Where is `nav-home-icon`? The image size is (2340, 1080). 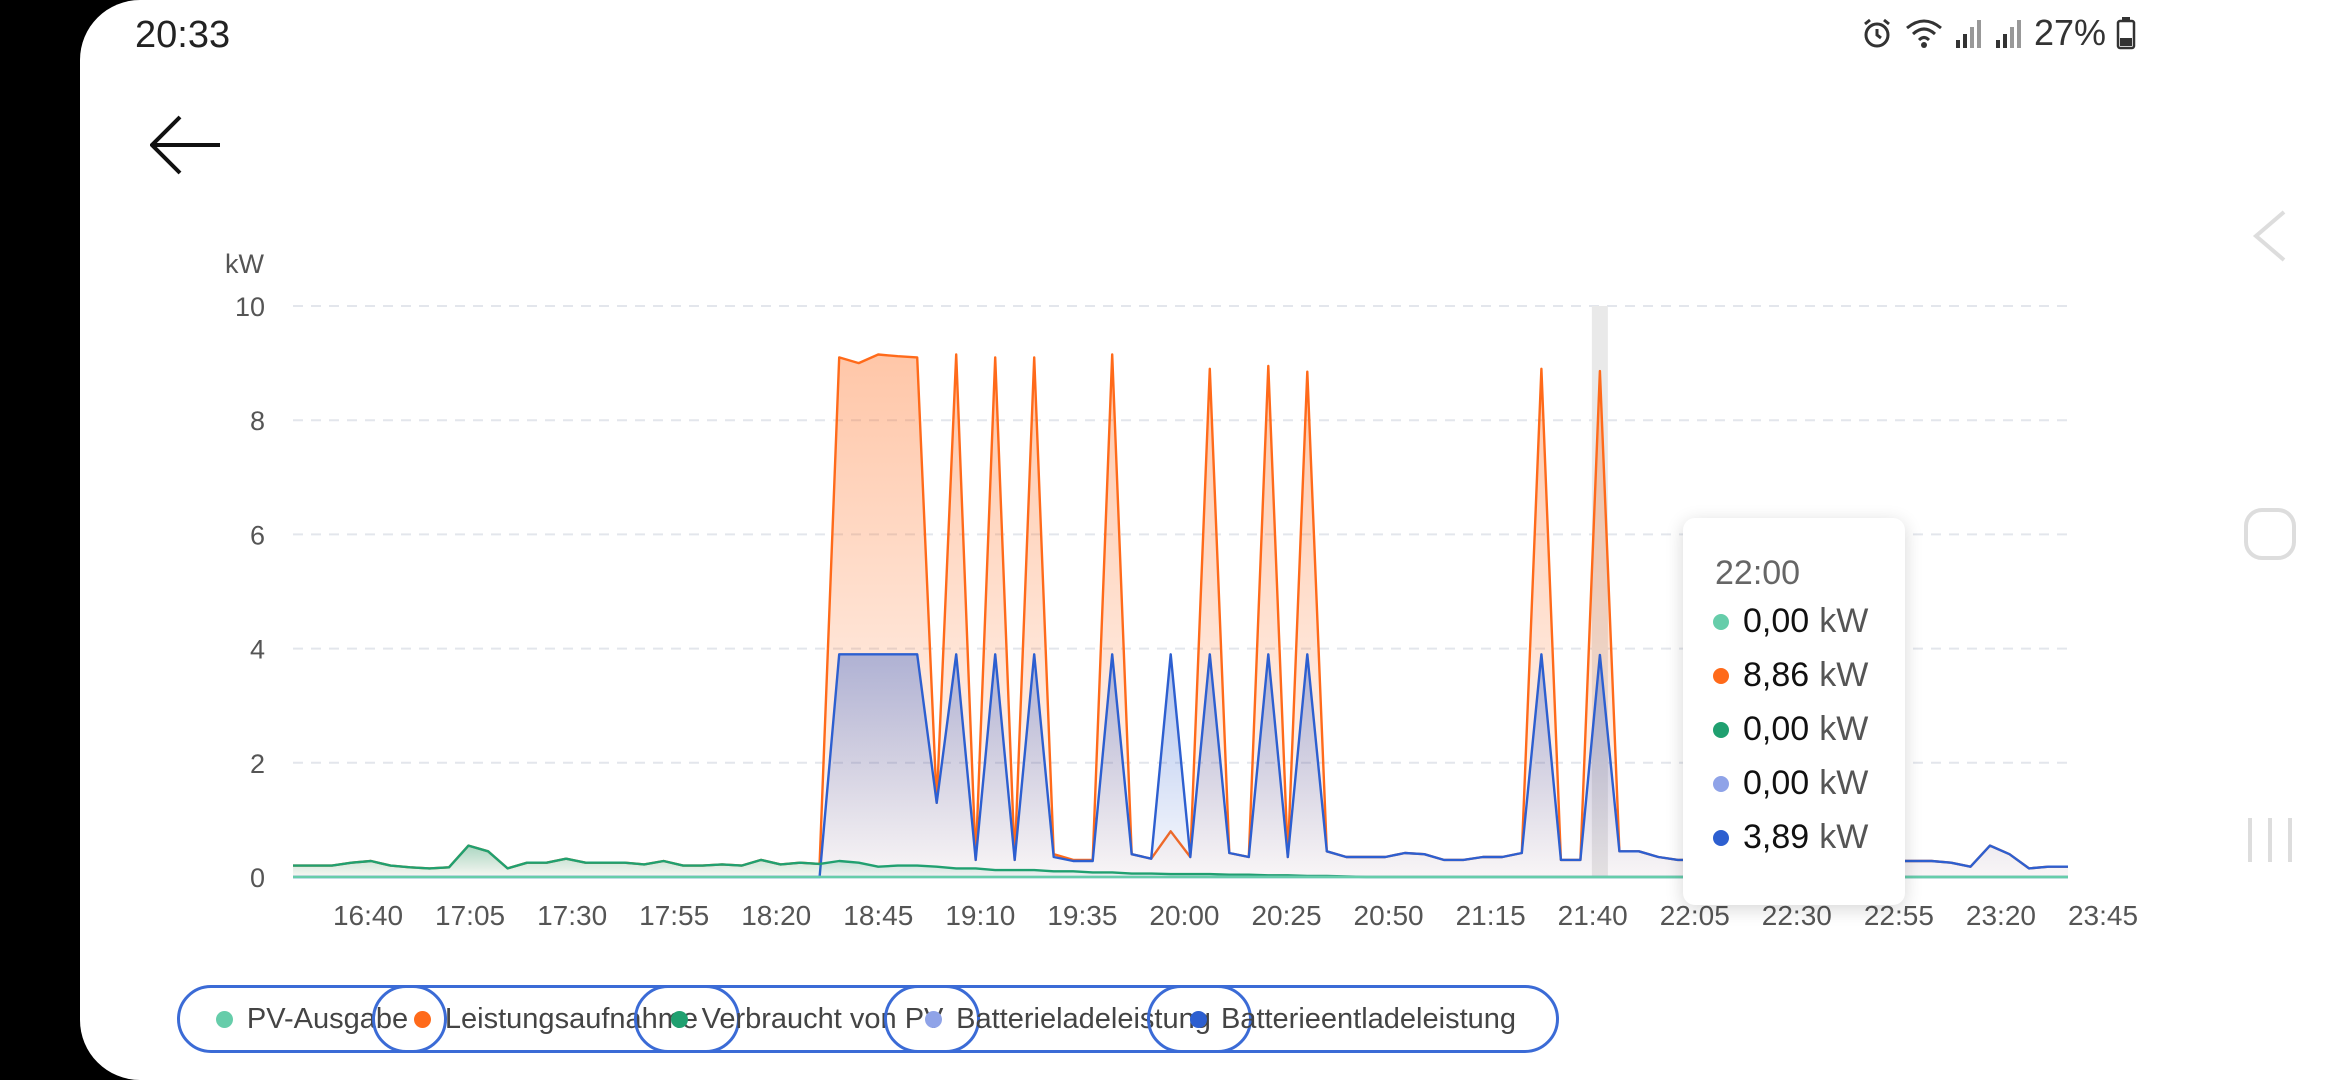
nav-home-icon is located at coordinates (2270, 534).